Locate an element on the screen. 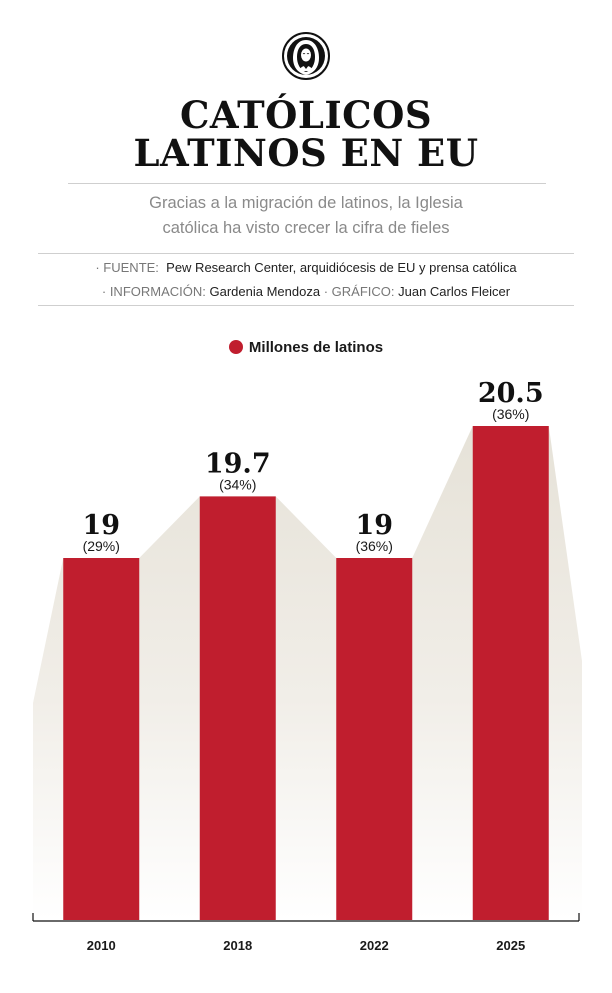 This screenshot has height=993, width=612. credit-graphic-value: Juan Carlos Fleicer is located at coordinates (454, 291).